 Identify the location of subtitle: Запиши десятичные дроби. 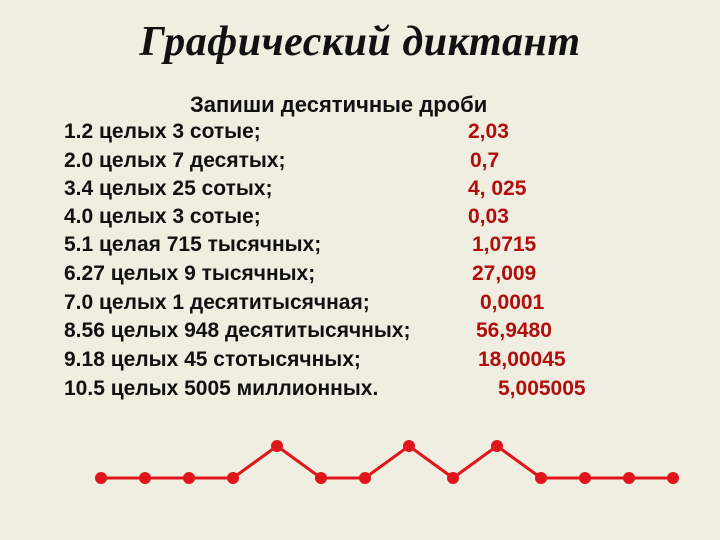
(339, 104).